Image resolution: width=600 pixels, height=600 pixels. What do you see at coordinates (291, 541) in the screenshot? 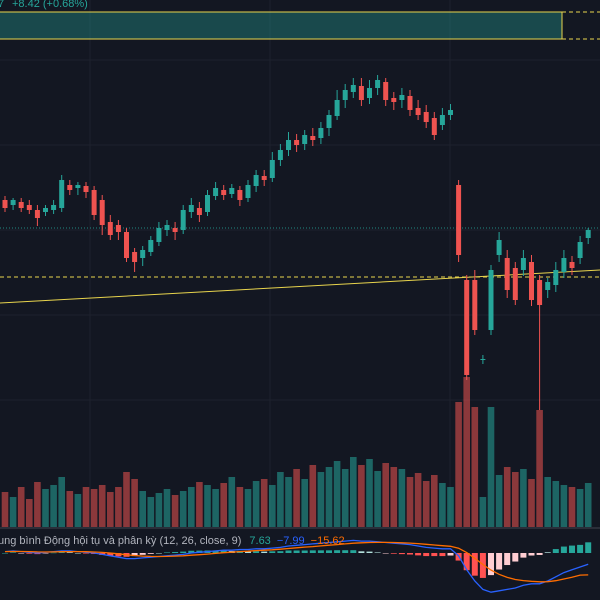
I see `macd-line-value: −7.99` at bounding box center [291, 541].